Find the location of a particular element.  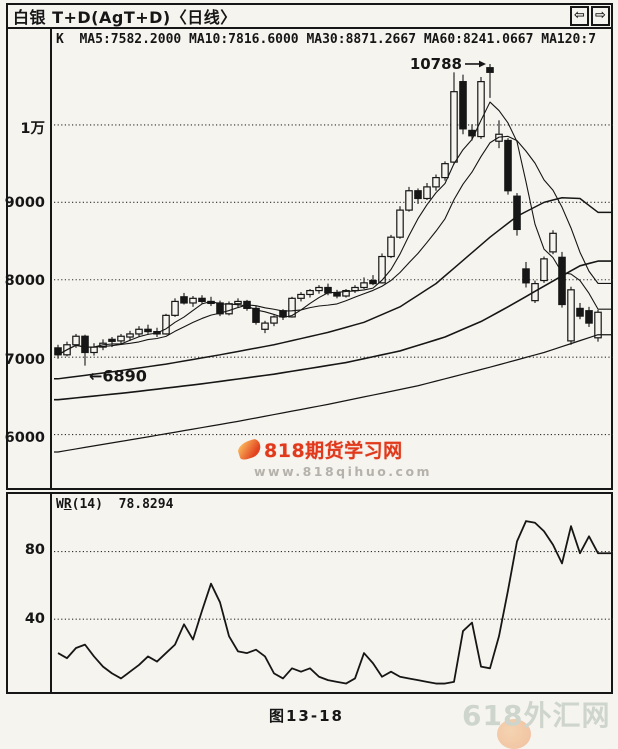

wr-spacer is located at coordinates (111, 504).